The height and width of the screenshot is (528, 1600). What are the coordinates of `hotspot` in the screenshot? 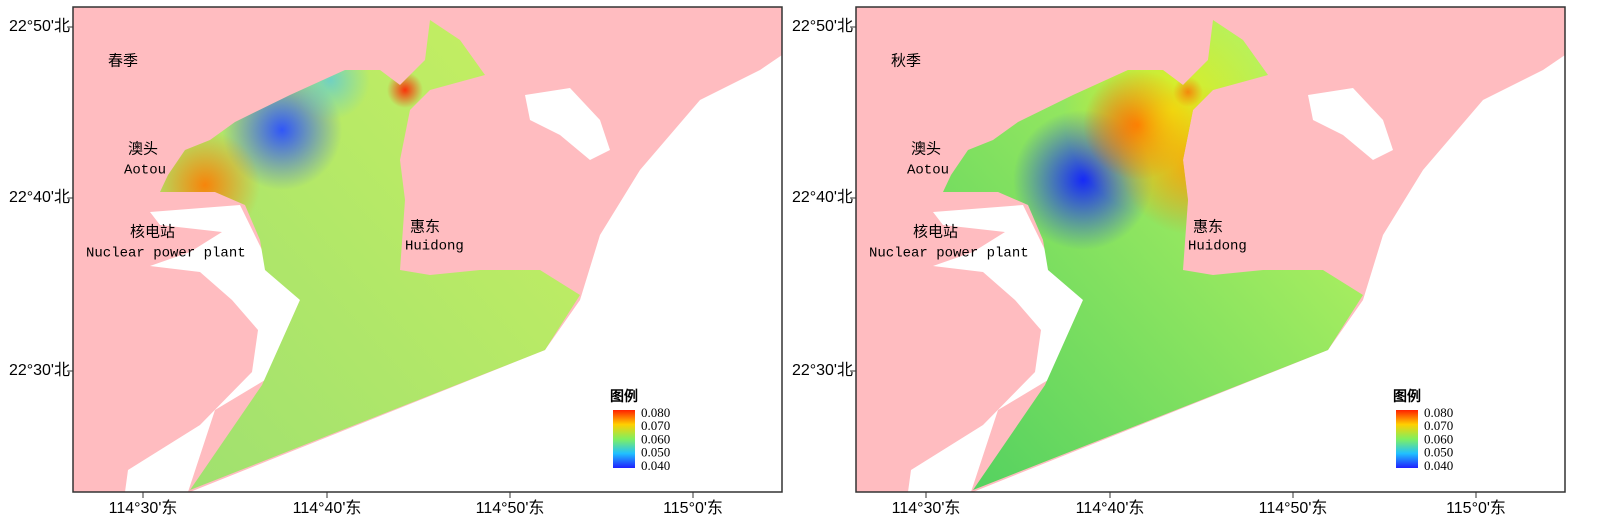 It's located at (1188, 92).